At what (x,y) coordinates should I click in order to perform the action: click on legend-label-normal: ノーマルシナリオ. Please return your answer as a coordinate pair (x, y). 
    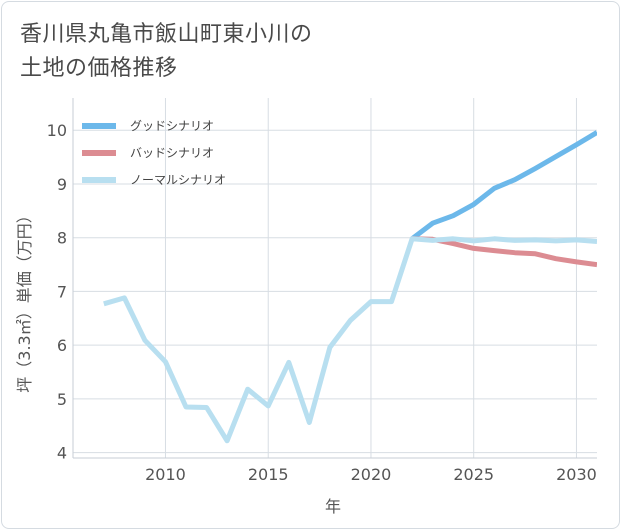
    Looking at the image, I should click on (178, 180).